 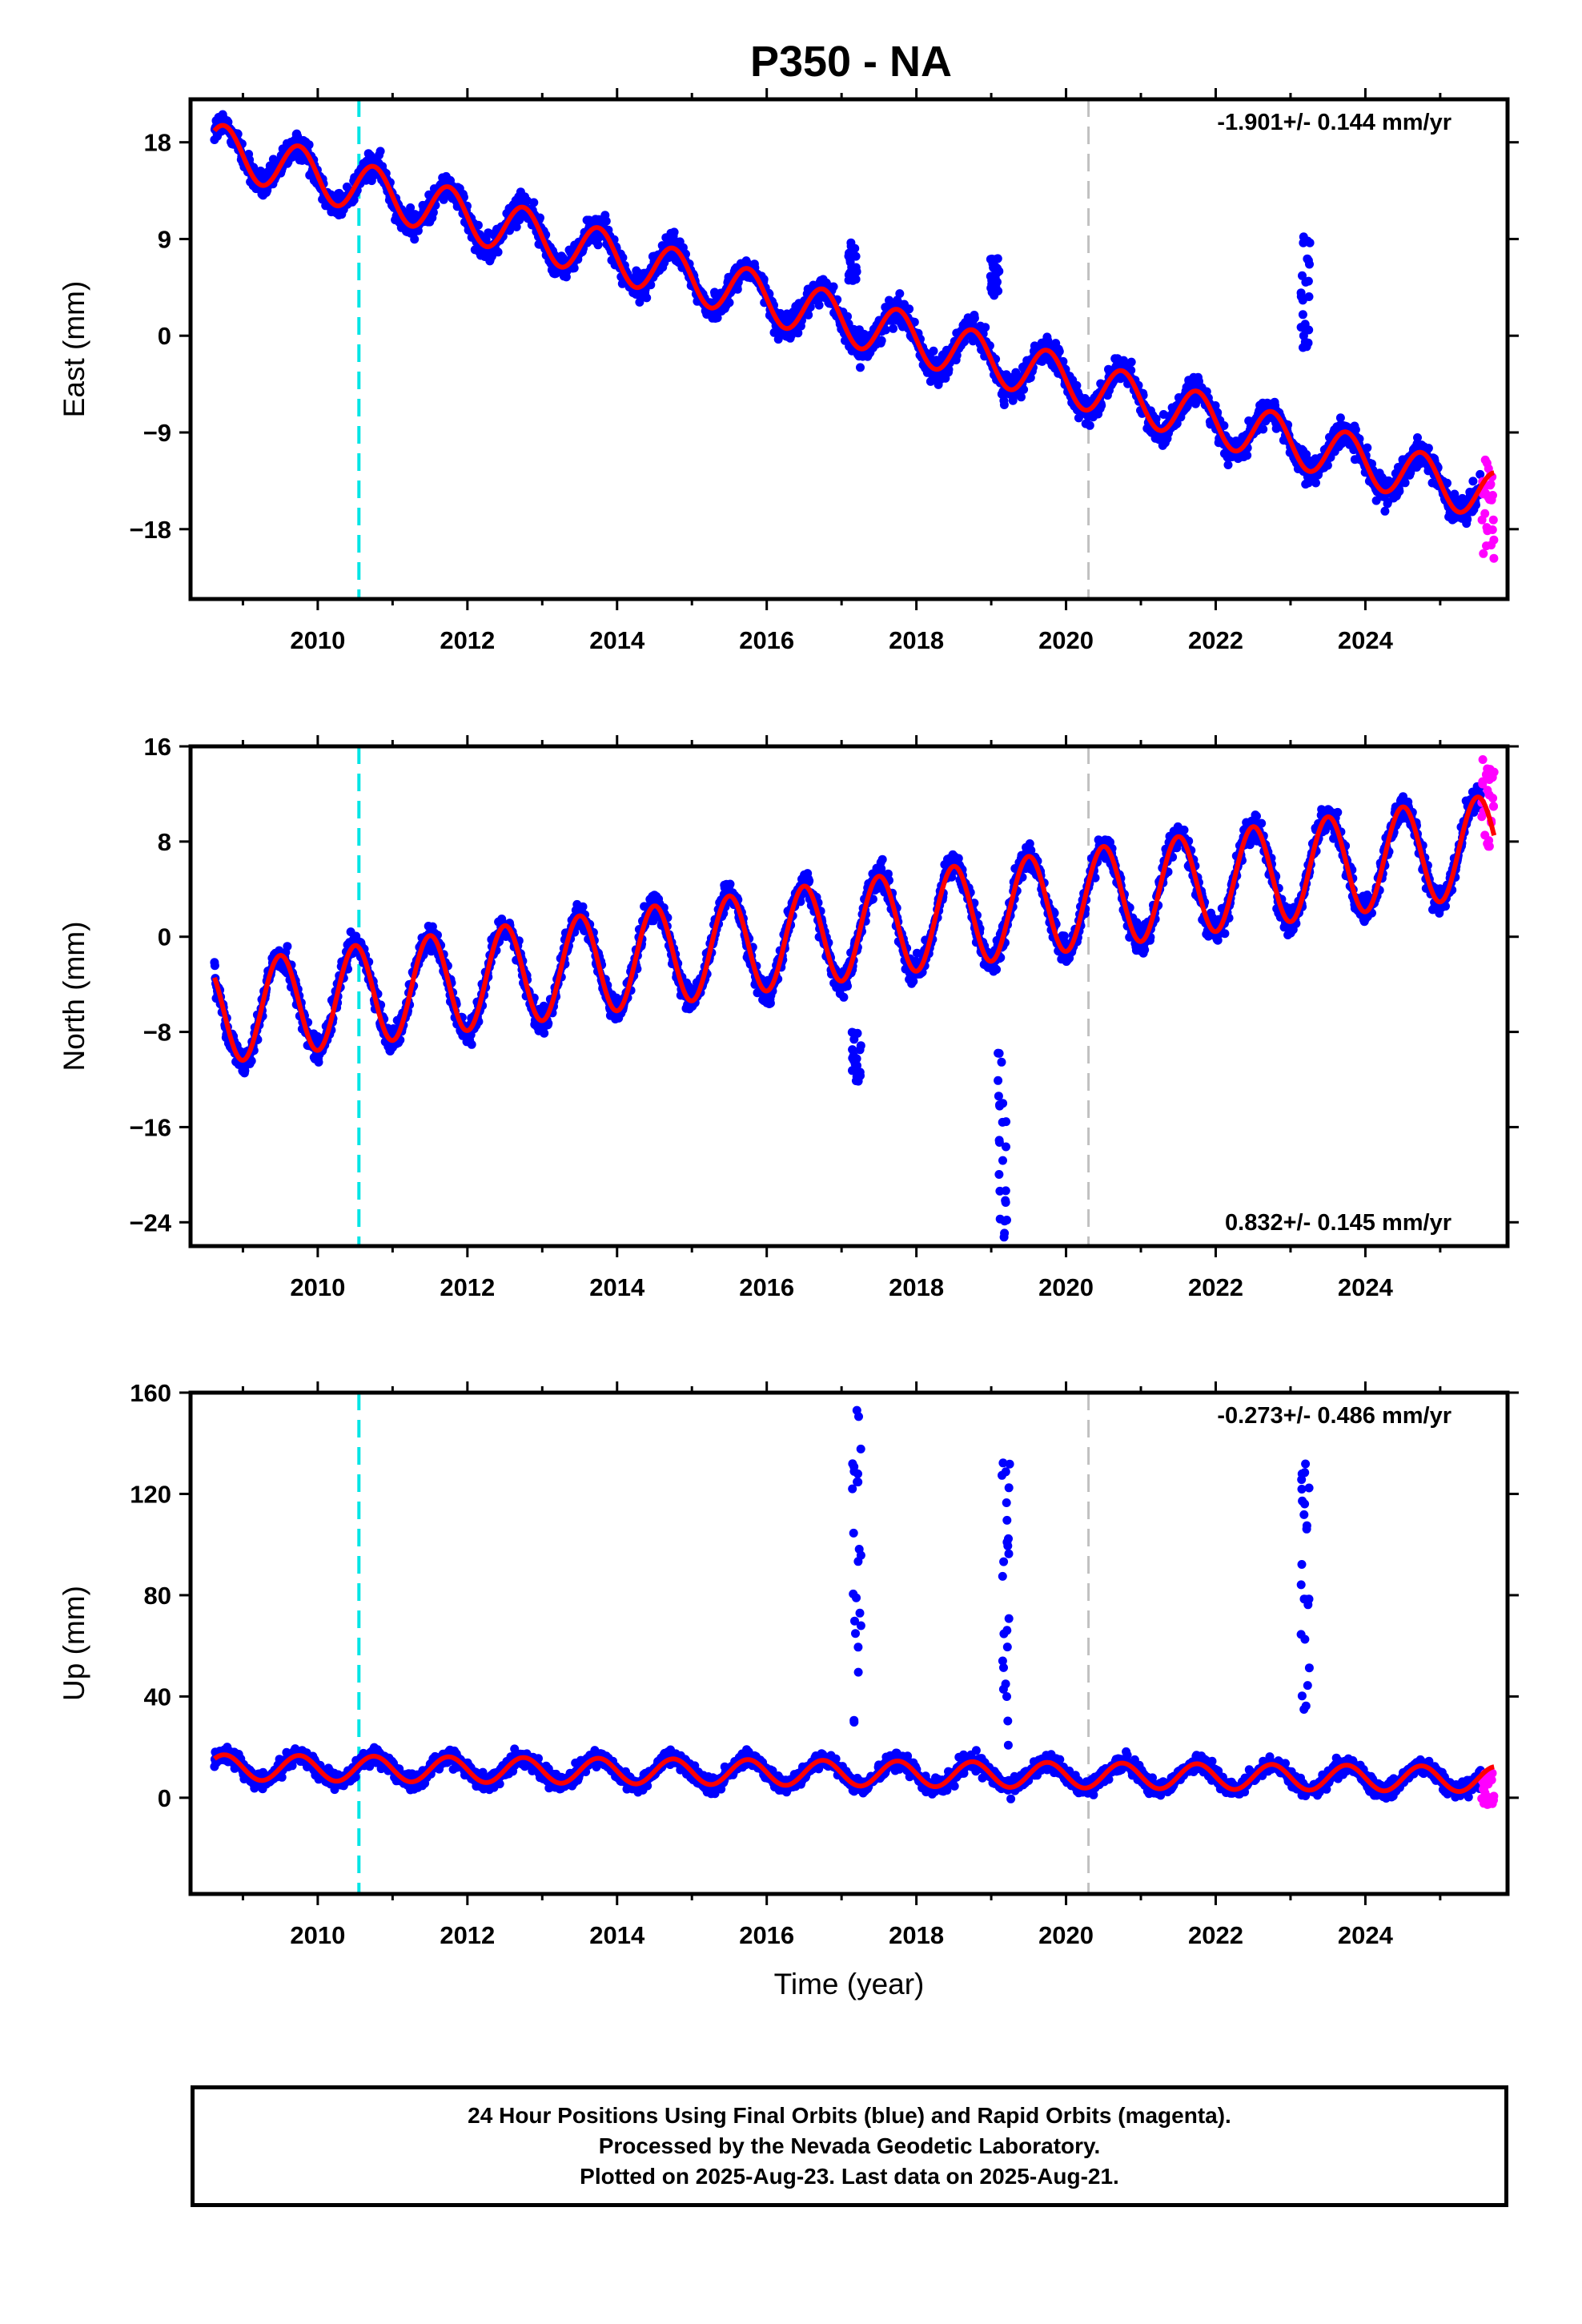 I want to click on east-xtick-label: 2016, so click(x=766, y=640).